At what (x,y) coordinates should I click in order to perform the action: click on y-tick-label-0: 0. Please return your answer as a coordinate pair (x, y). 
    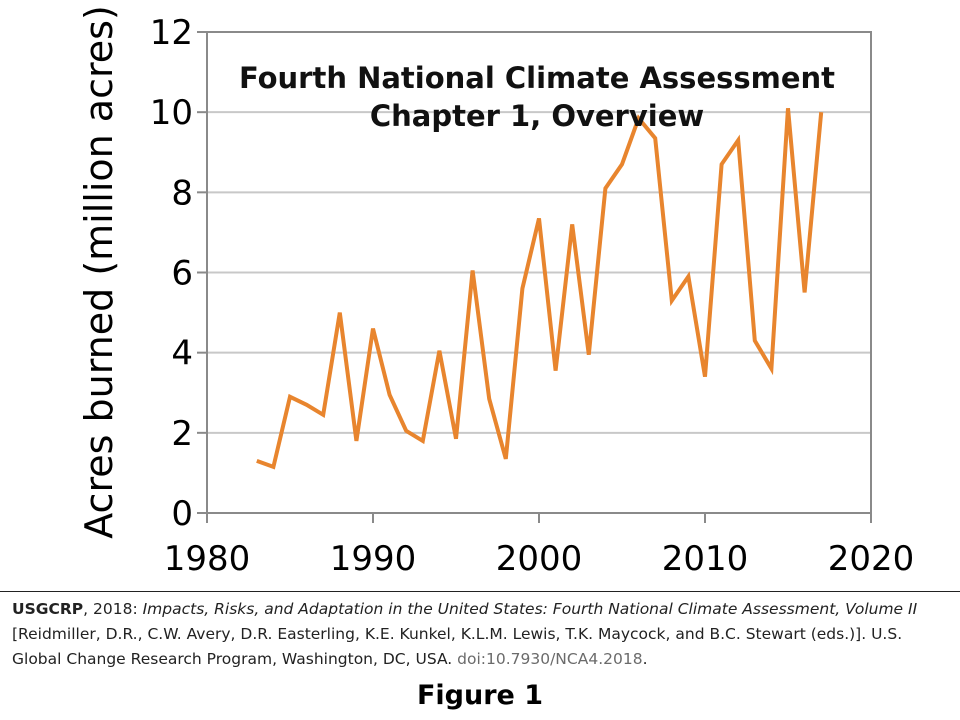
    Looking at the image, I should click on (182, 514).